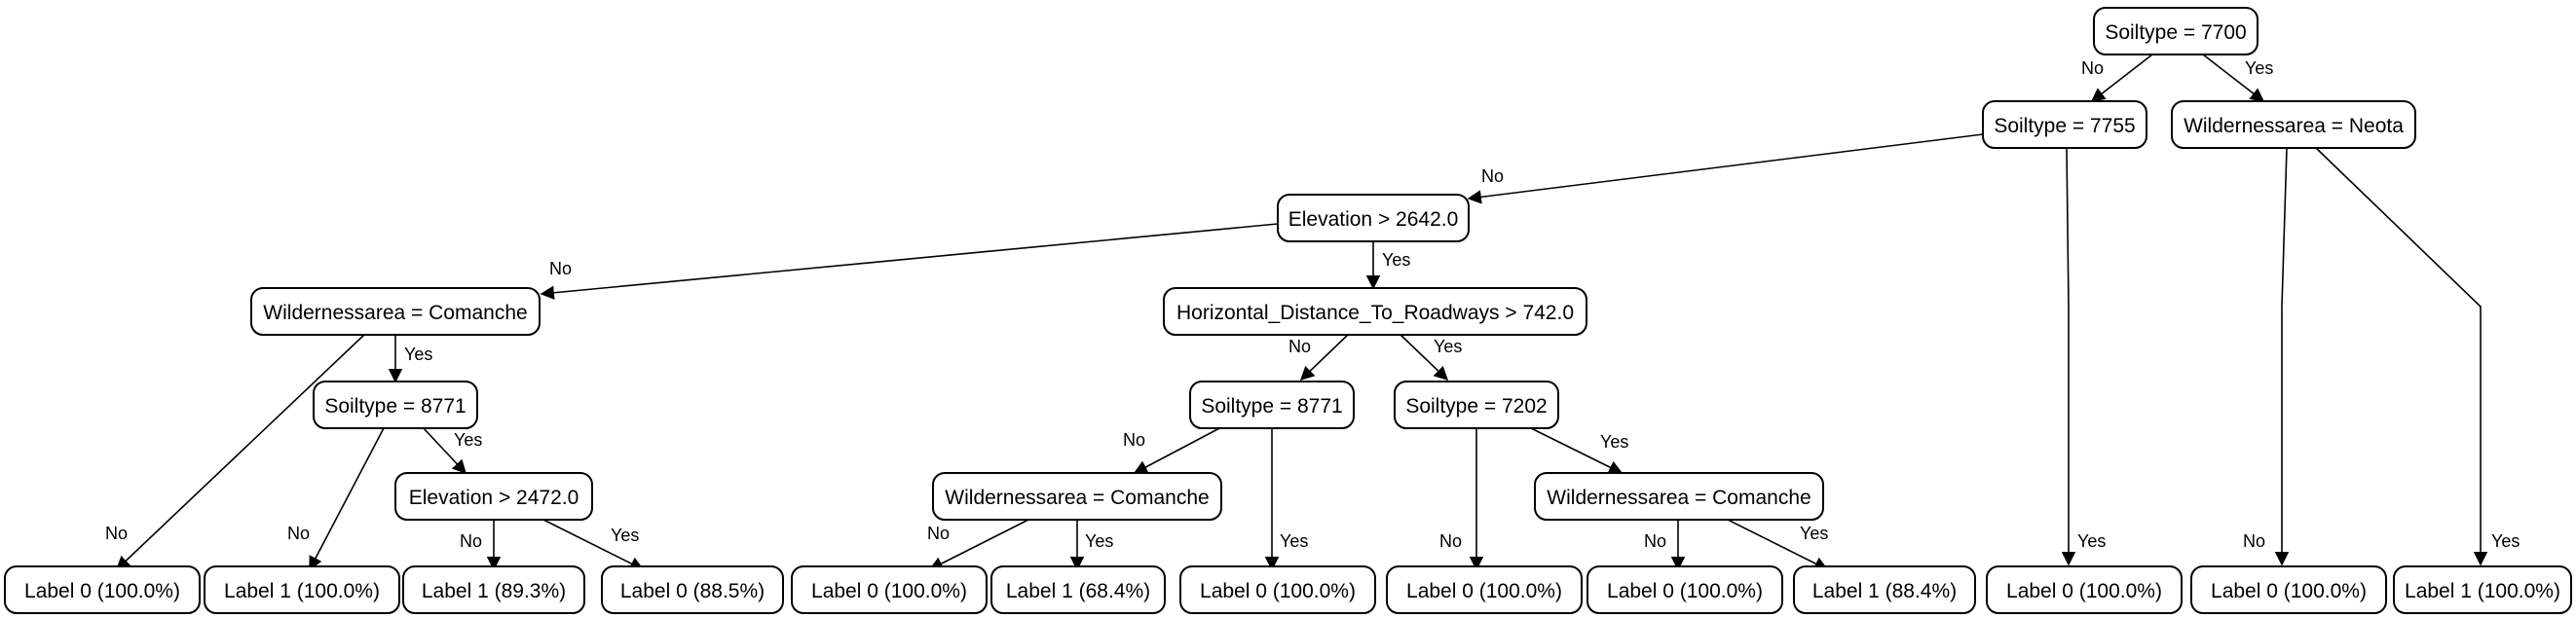 This screenshot has width=2576, height=618. I want to click on node-label: Soiltype = 7202, so click(1476, 406).